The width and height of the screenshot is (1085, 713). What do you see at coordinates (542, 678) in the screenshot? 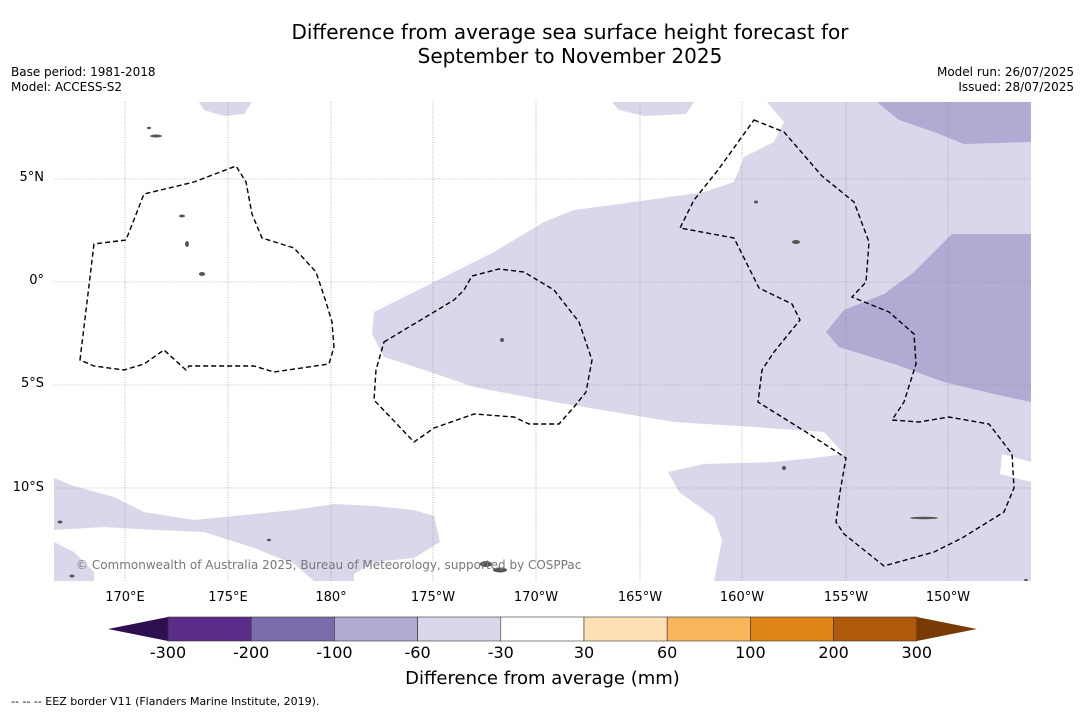
I see `colorbar-label: Difference from average (mm)` at bounding box center [542, 678].